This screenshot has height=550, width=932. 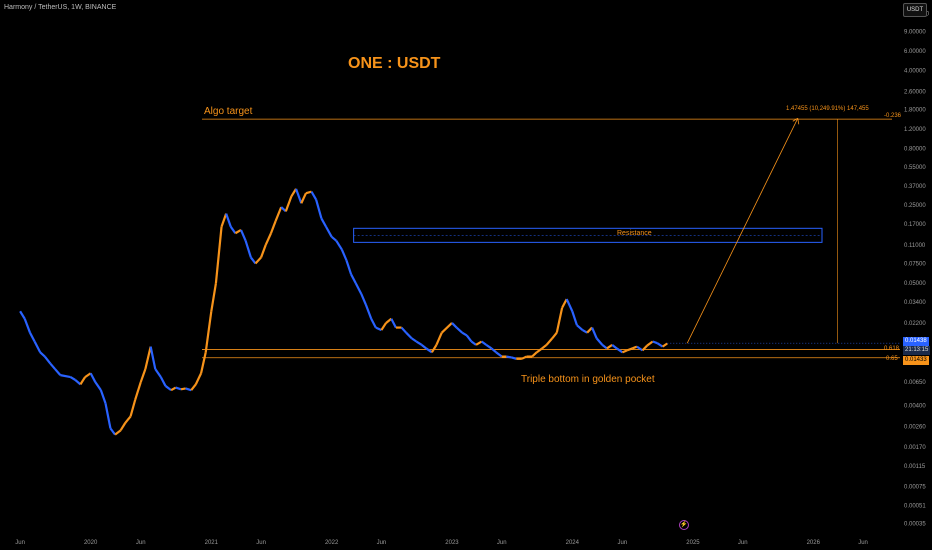 I want to click on y-tick-label: 9.00000, so click(x=915, y=32).